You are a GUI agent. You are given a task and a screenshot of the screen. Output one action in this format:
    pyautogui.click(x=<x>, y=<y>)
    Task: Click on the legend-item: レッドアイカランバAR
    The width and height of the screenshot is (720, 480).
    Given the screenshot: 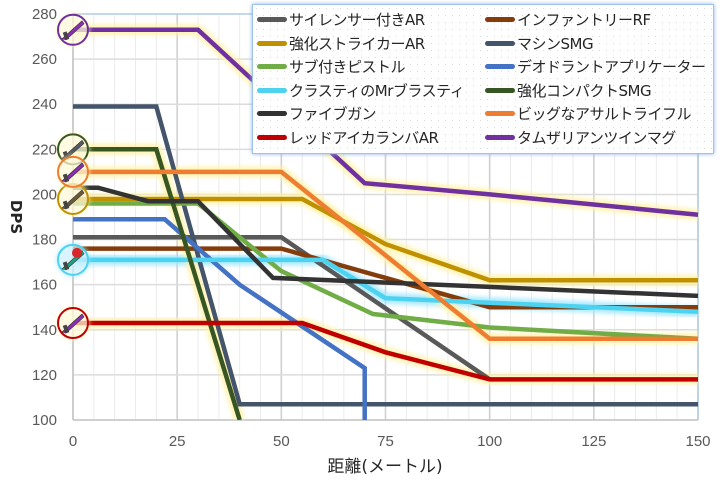 What is the action you would take?
    pyautogui.click(x=348, y=137)
    